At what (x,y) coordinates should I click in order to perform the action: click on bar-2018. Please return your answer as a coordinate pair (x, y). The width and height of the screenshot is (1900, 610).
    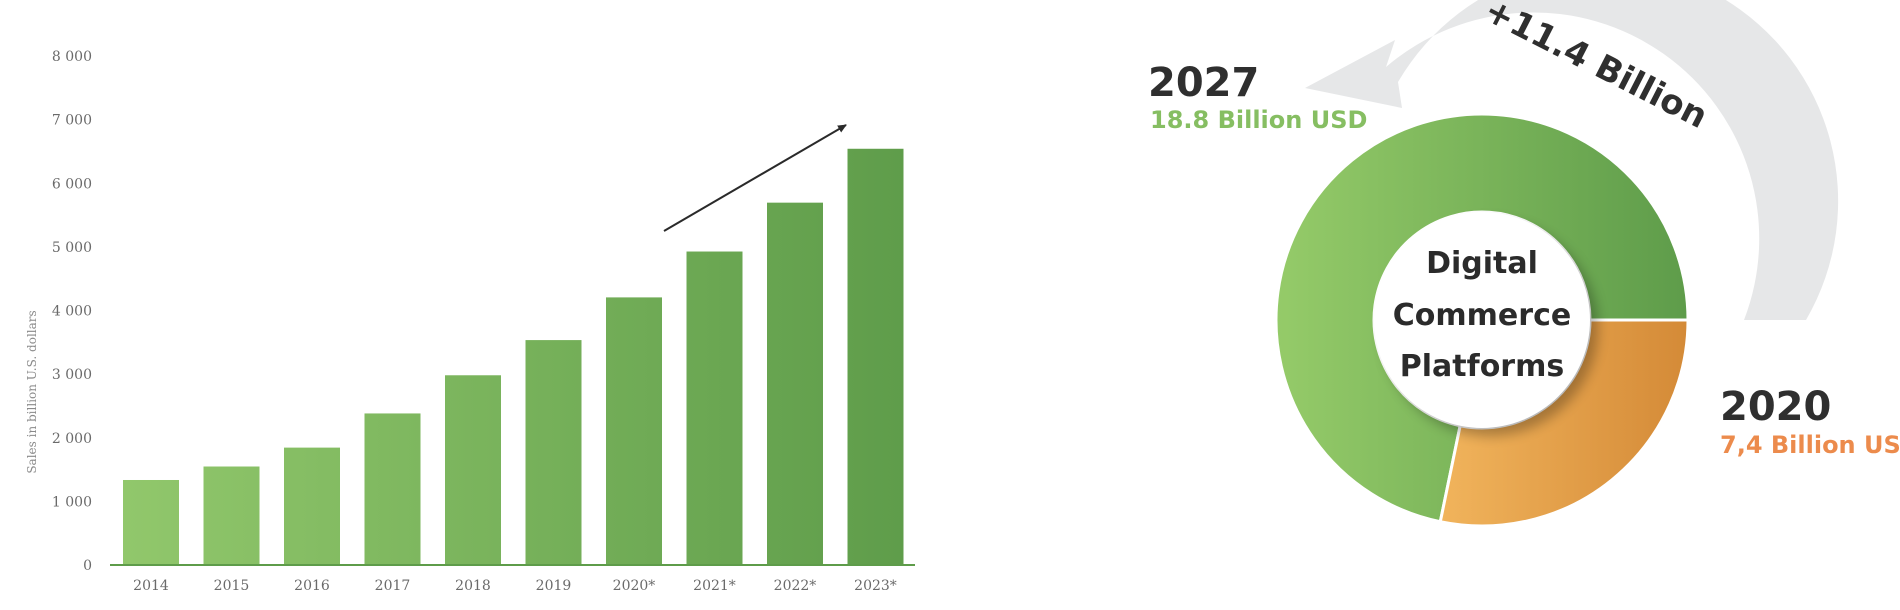
    Looking at the image, I should click on (473, 470).